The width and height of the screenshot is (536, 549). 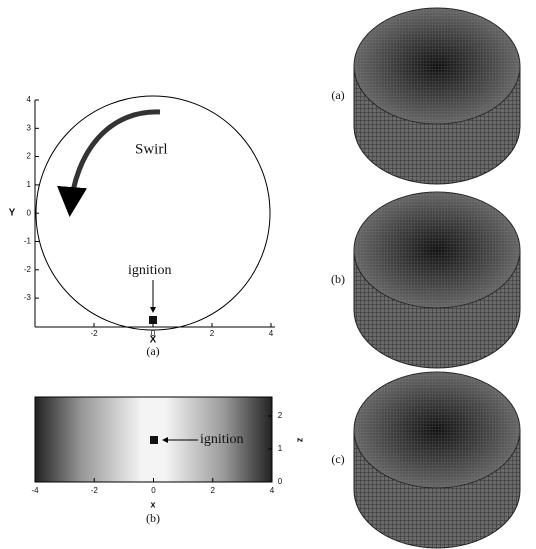 What do you see at coordinates (35, 490) in the screenshot?
I see `x-tick-label: -4` at bounding box center [35, 490].